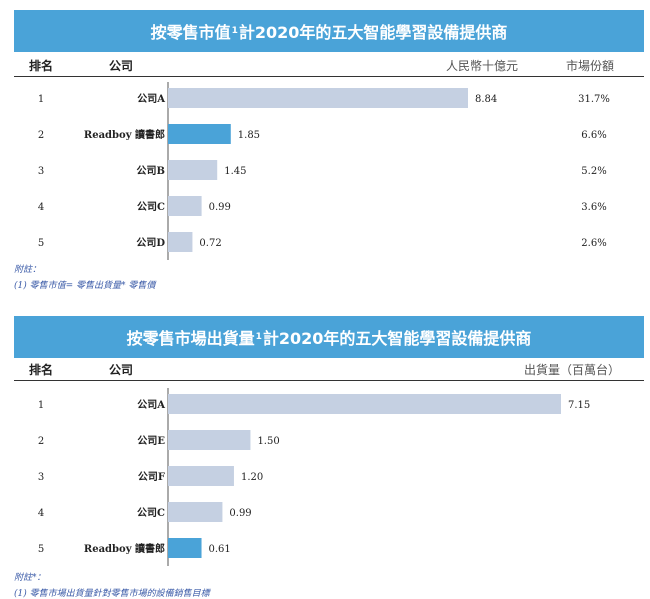  What do you see at coordinates (151, 171) in the screenshot?
I see `category-label: 公司B` at bounding box center [151, 171].